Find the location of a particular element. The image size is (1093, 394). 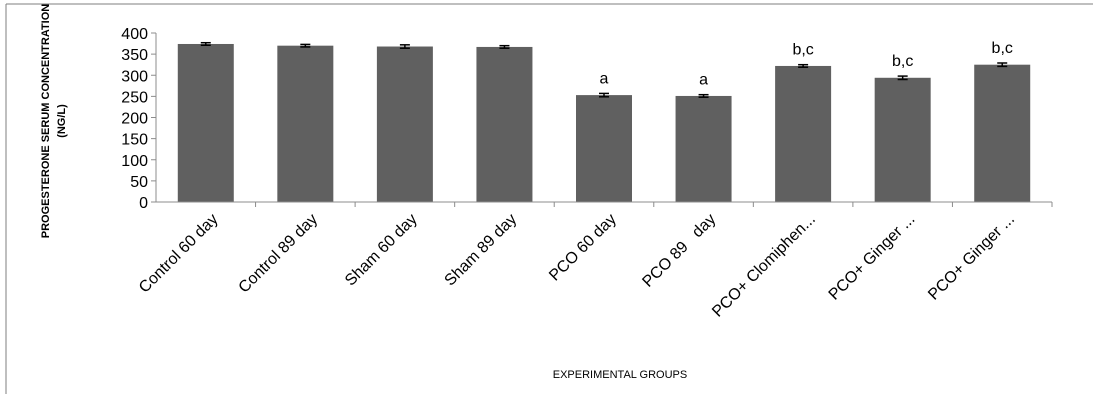

y-axis-title-line-2: (NG/L) is located at coordinates (62, 121).